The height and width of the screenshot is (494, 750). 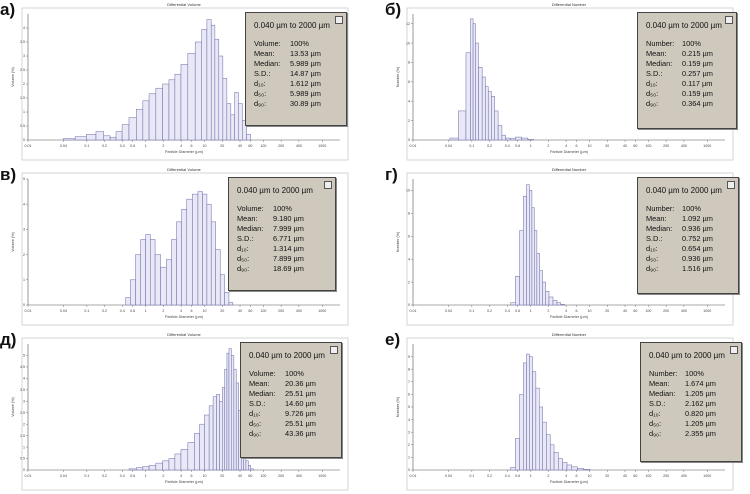 What do you see at coordinates (408, 191) in the screenshot?
I see `y-tick-label: 10` at bounding box center [408, 191].